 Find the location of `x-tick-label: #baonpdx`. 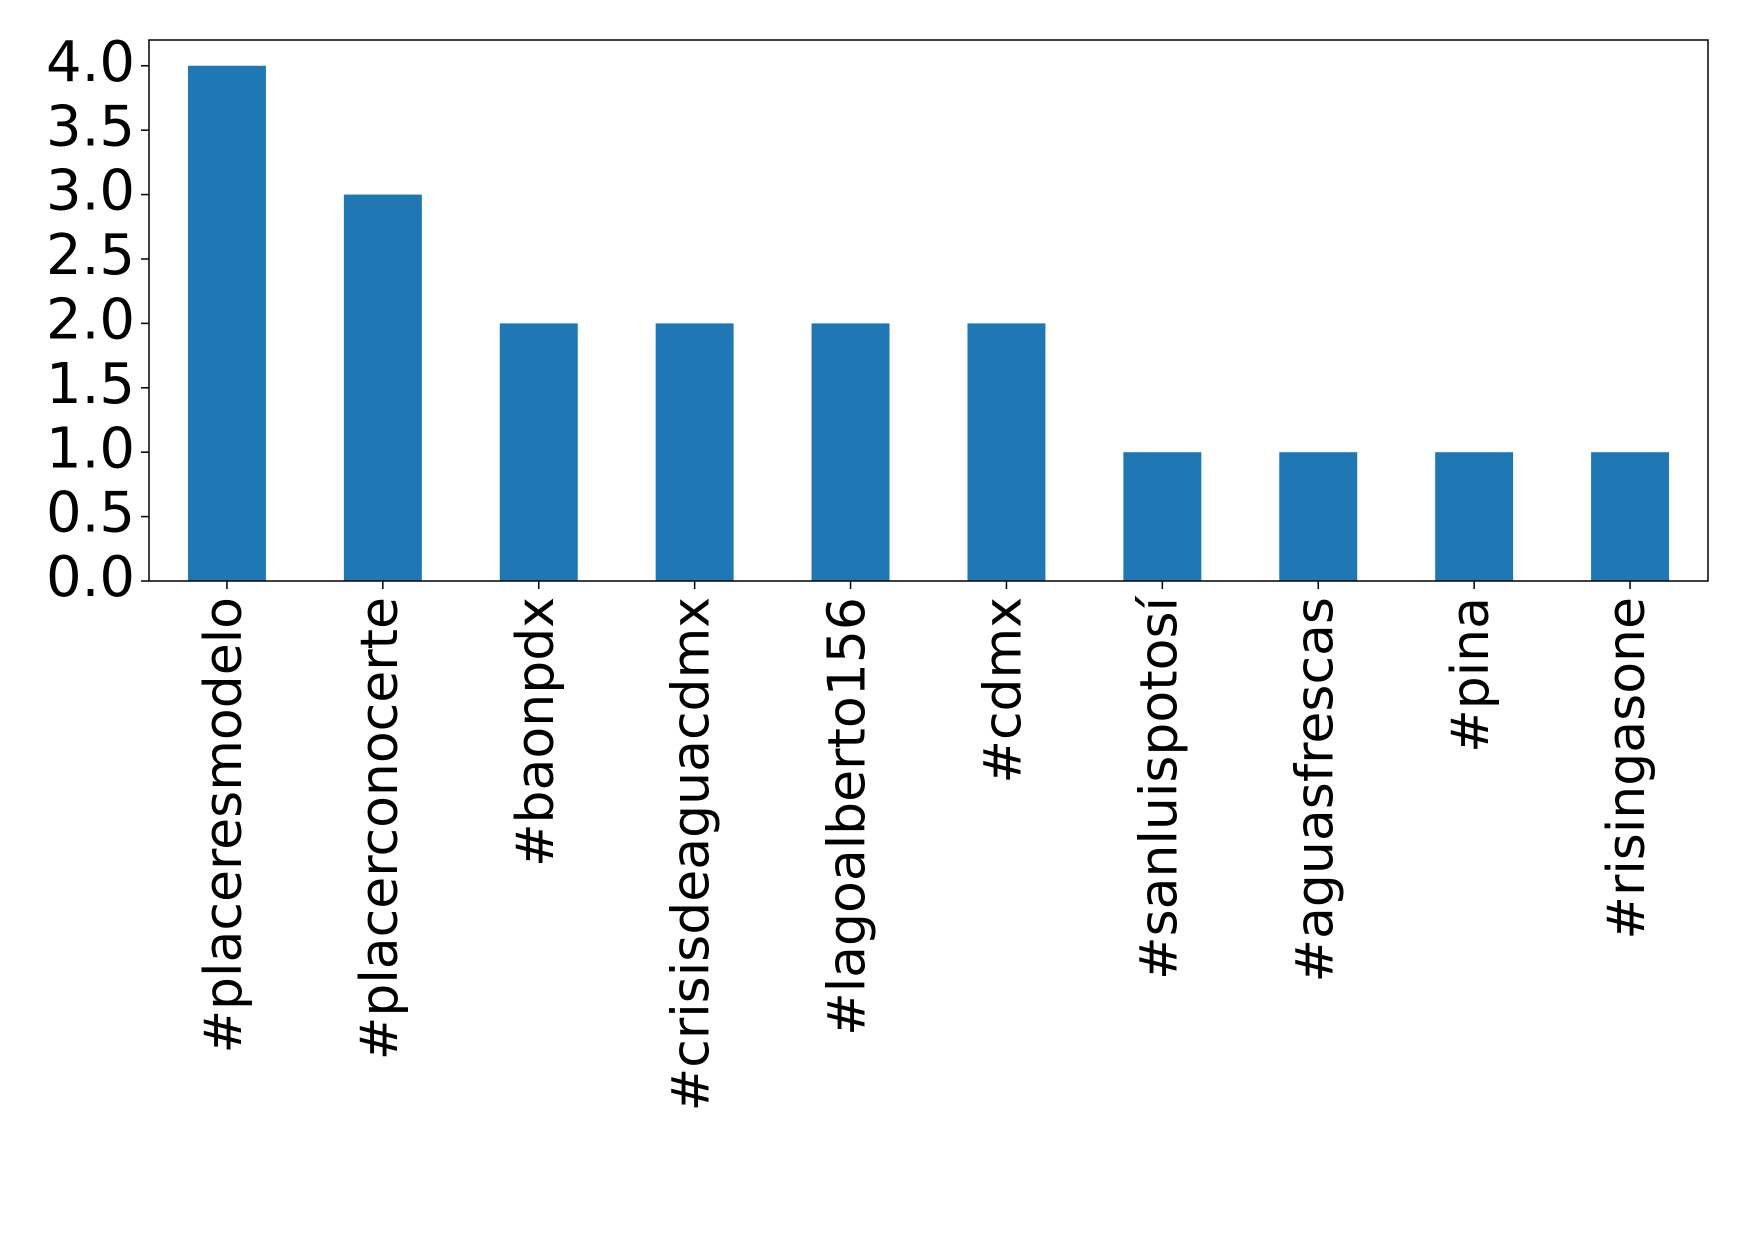

x-tick-label: #baonpdx is located at coordinates (536, 732).